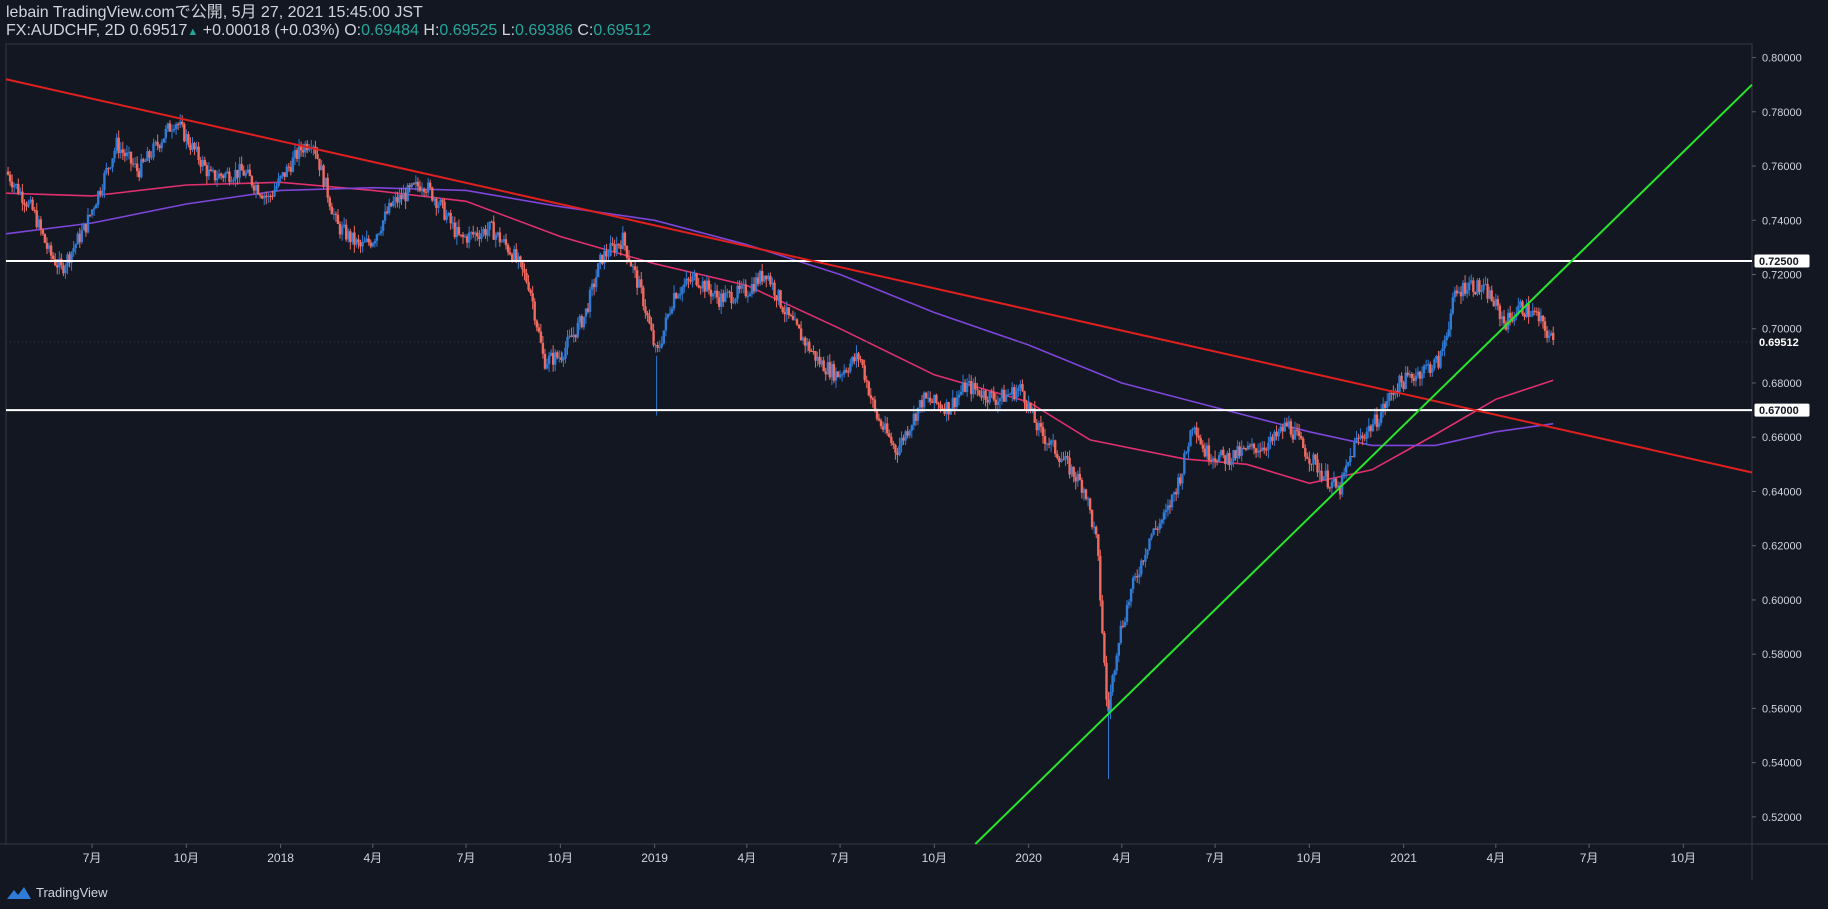 Image resolution: width=1828 pixels, height=909 pixels. I want to click on x-tick-label: 2019, so click(654, 858).